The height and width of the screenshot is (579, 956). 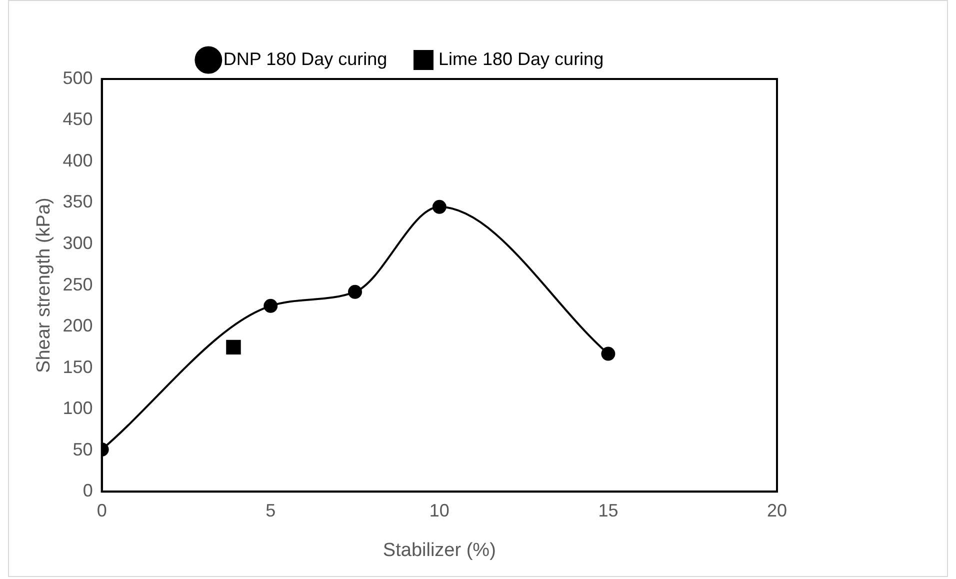 I want to click on y-tick-label: 200, so click(x=77, y=326).